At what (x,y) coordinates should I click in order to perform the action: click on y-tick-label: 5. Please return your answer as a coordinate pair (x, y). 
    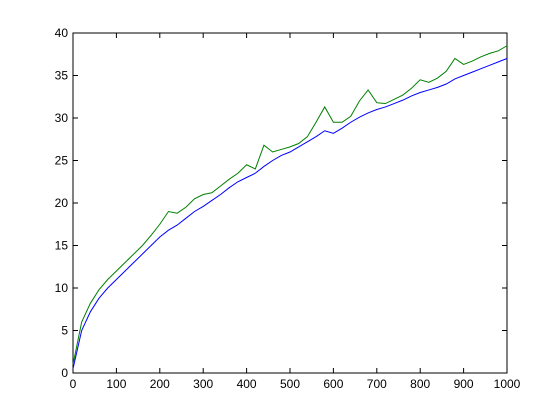
    Looking at the image, I should click on (64, 331).